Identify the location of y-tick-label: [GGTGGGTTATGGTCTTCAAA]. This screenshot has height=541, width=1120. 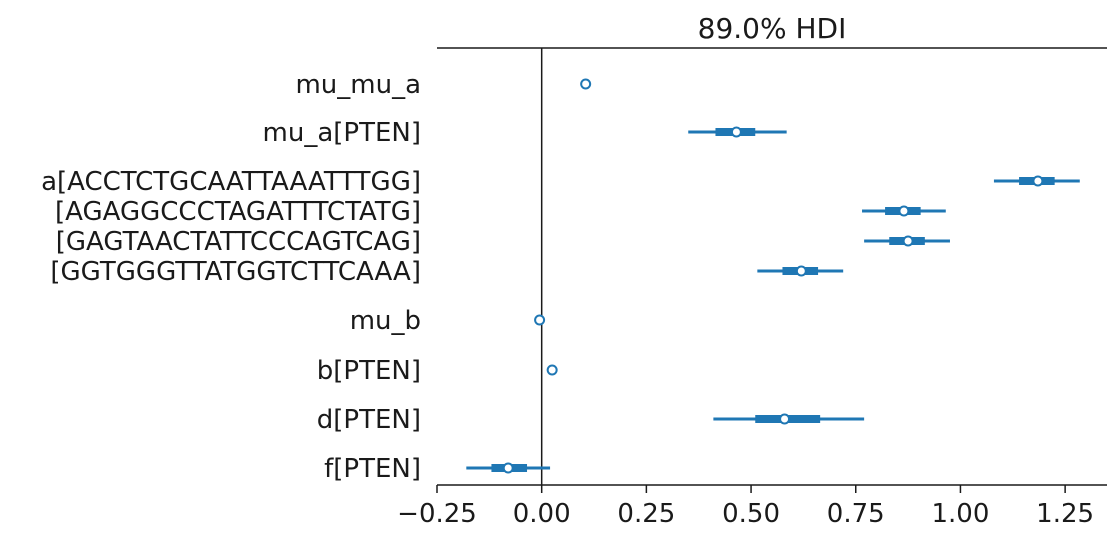
(235, 272).